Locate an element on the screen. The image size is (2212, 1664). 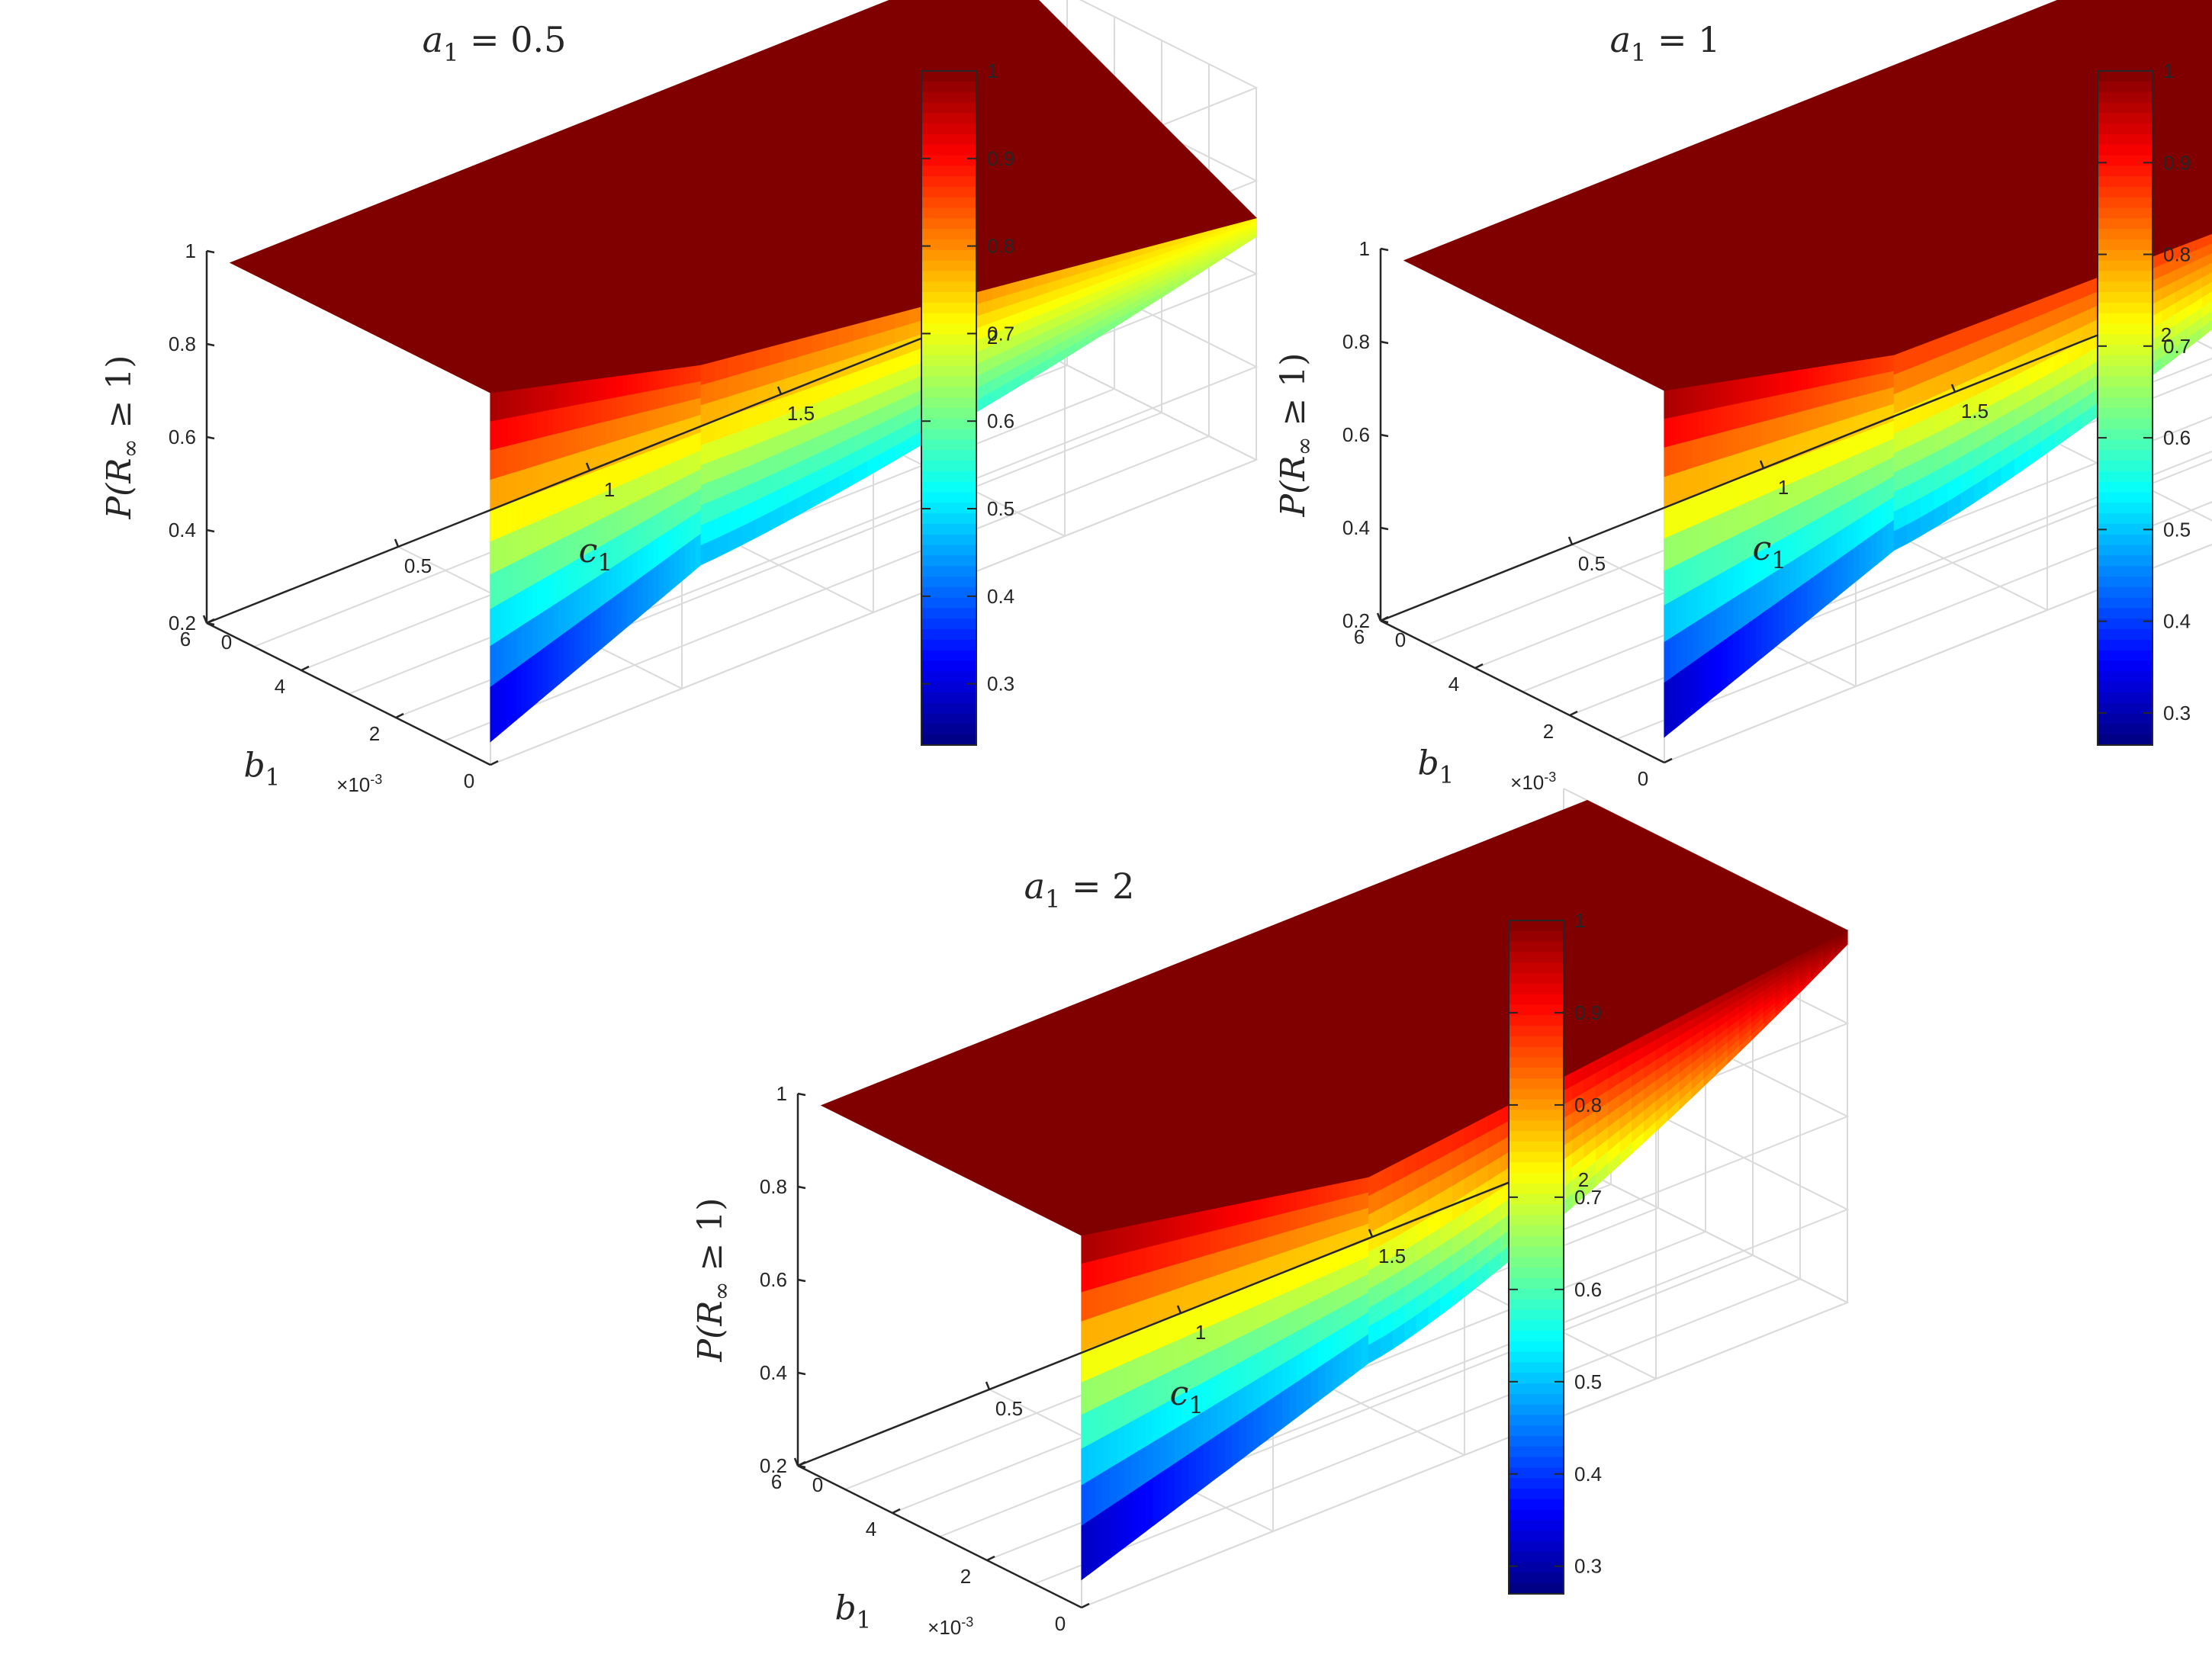
z-tick-label: 0.8 is located at coordinates (182, 343).